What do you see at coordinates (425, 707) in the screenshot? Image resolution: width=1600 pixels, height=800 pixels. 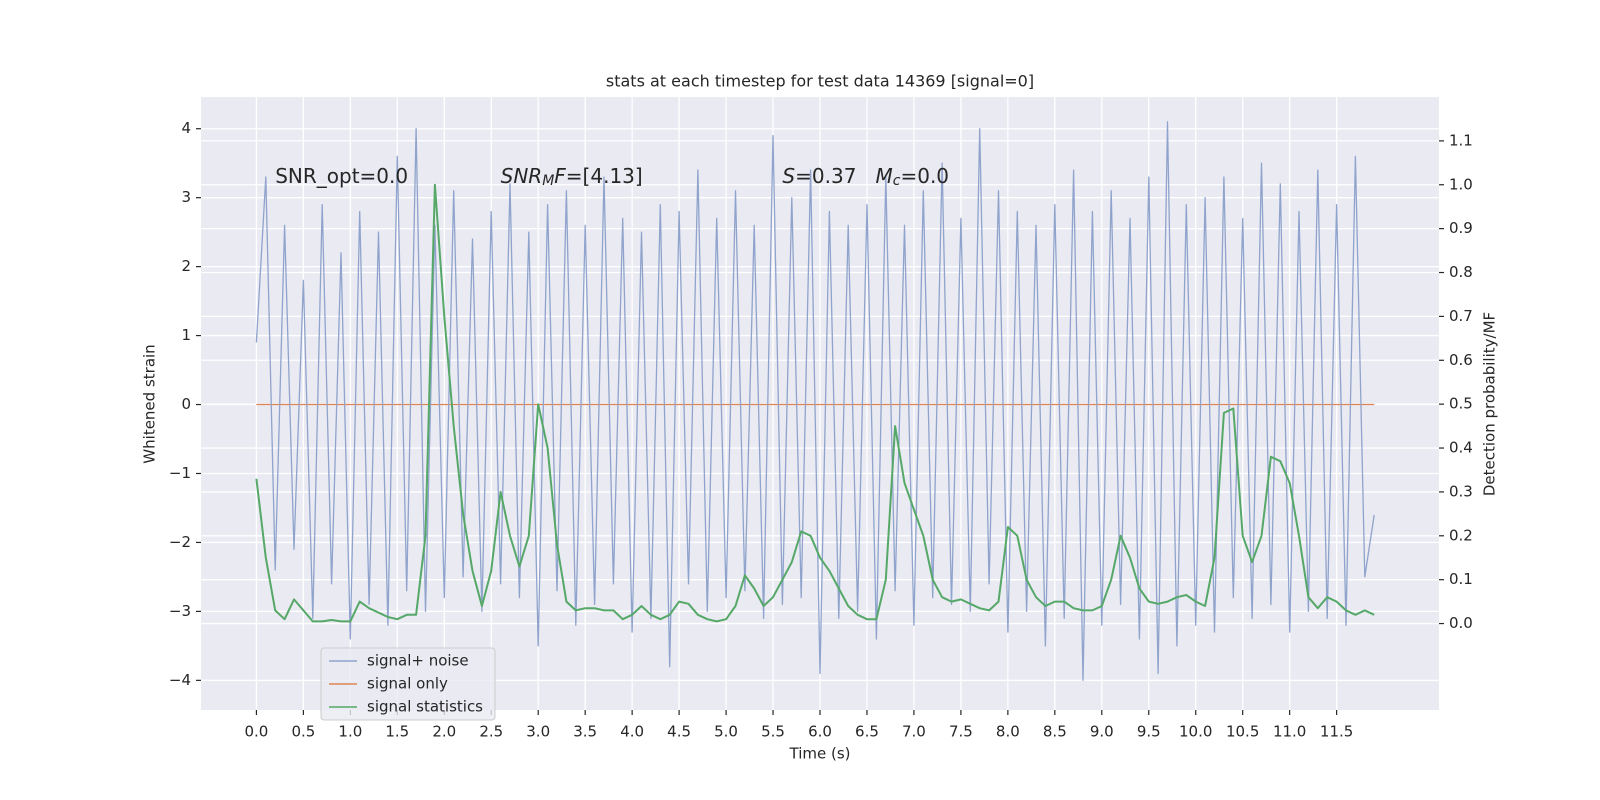 I see `legend-label: signal statistics` at bounding box center [425, 707].